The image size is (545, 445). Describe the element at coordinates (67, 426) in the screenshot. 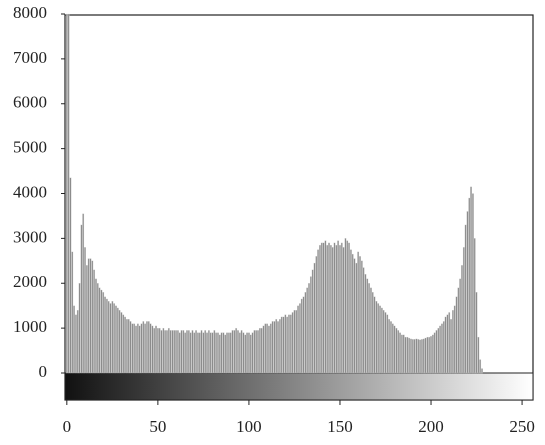

I see `x-tick-label: 0` at that location.